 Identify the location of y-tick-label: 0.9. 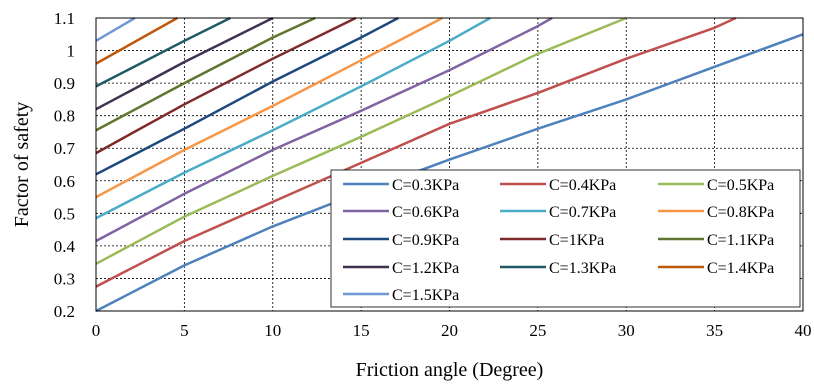
(64, 83).